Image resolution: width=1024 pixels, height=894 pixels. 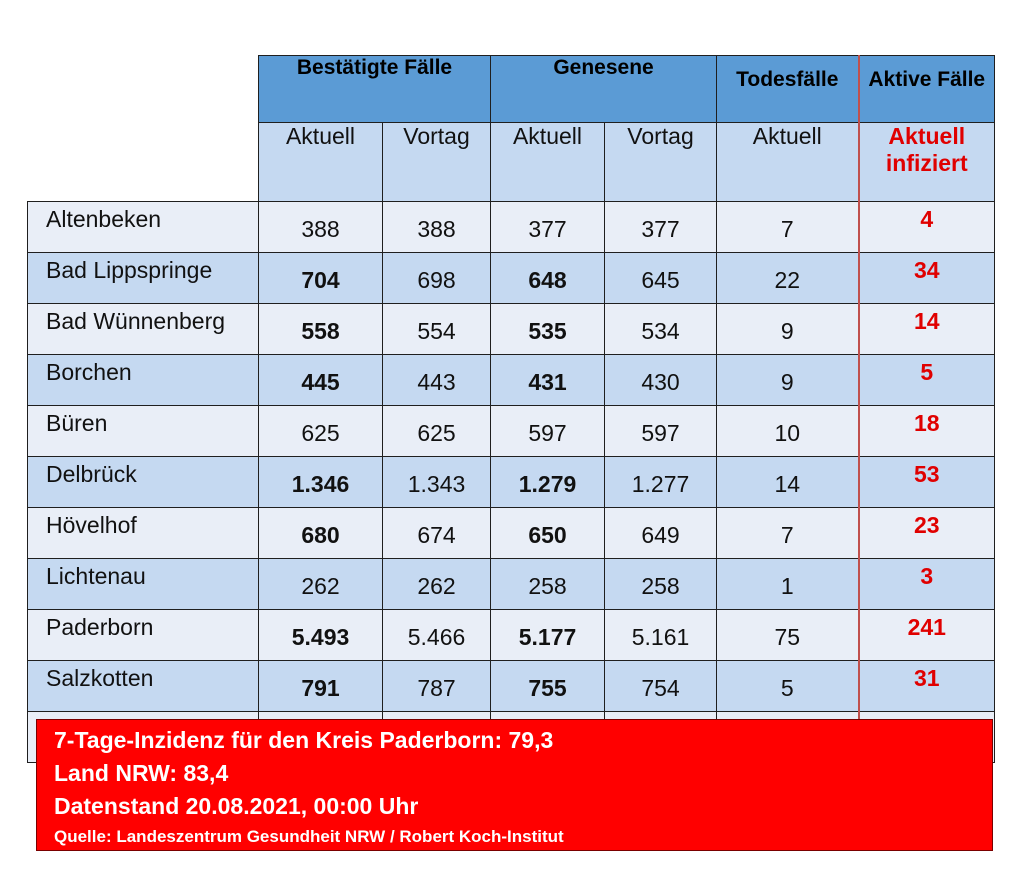 I want to click on cell-b-vor: 698, so click(x=436, y=278).